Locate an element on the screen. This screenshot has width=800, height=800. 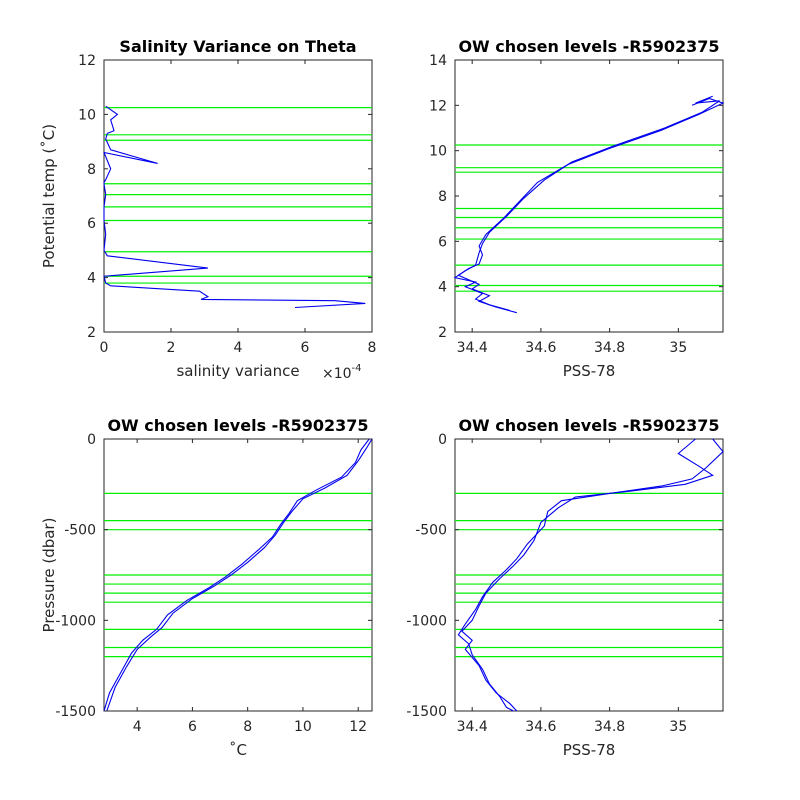
x-axis-label: ˚C is located at coordinates (238, 750).